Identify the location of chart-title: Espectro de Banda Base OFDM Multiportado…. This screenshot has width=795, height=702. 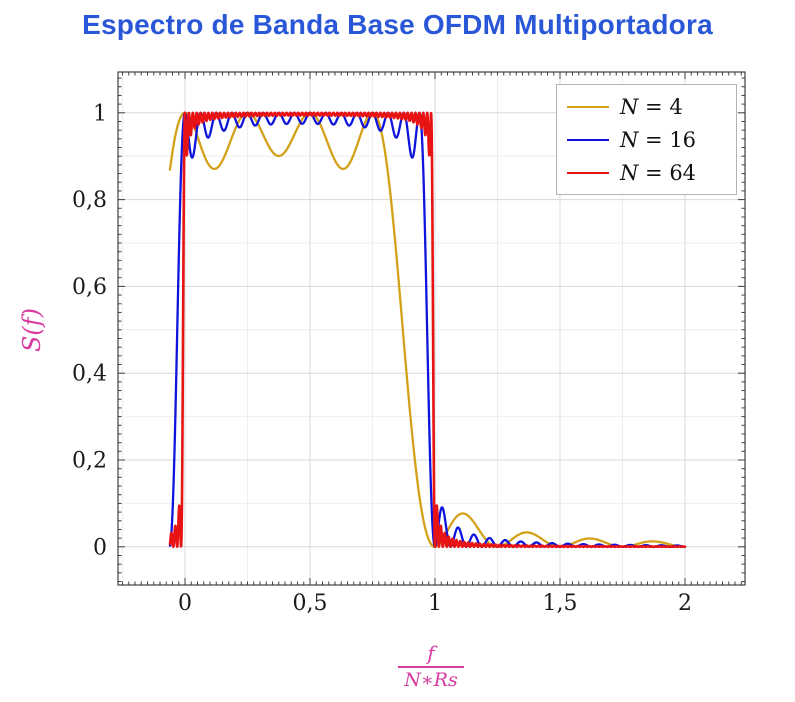
(397, 24).